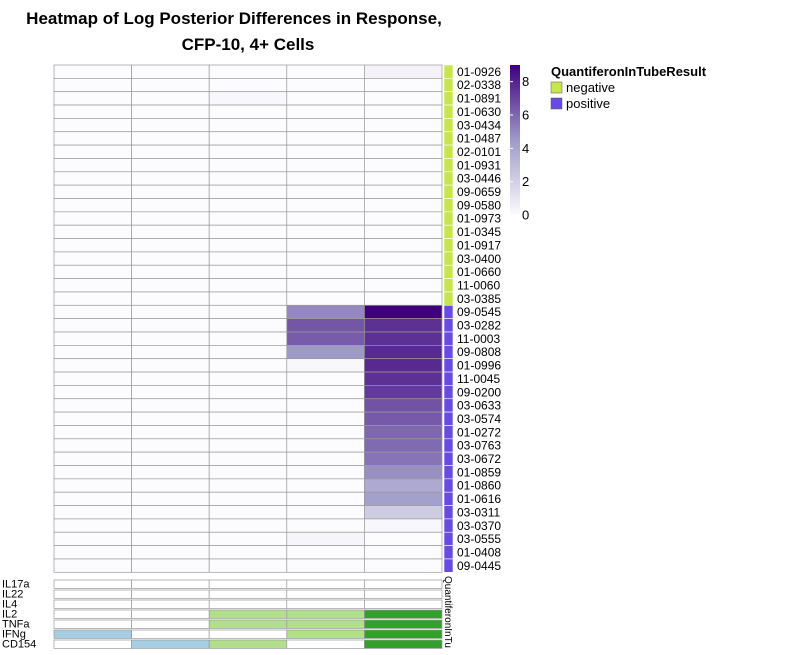  I want to click on row-label: 11-0003, so click(478, 339).